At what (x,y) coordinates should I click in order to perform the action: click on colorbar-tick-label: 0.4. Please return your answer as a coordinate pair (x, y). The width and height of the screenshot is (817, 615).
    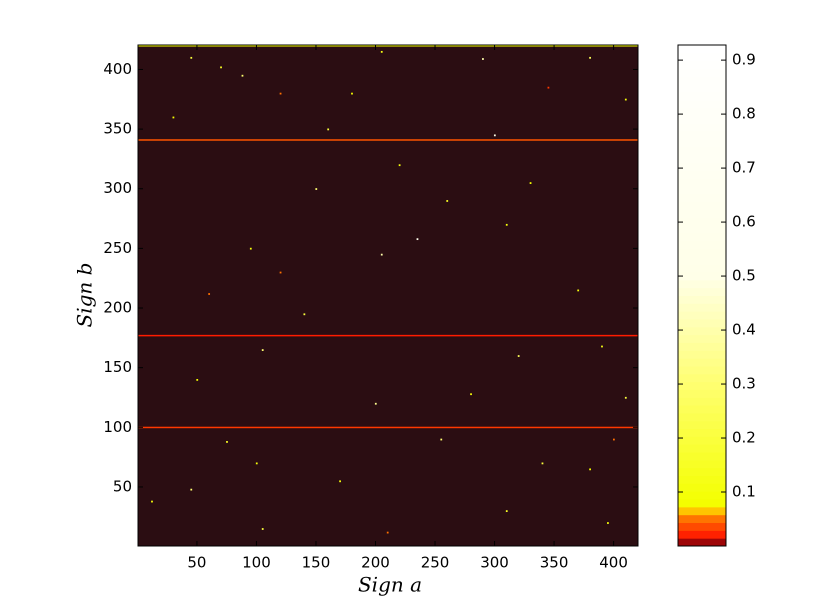
    Looking at the image, I should click on (744, 330).